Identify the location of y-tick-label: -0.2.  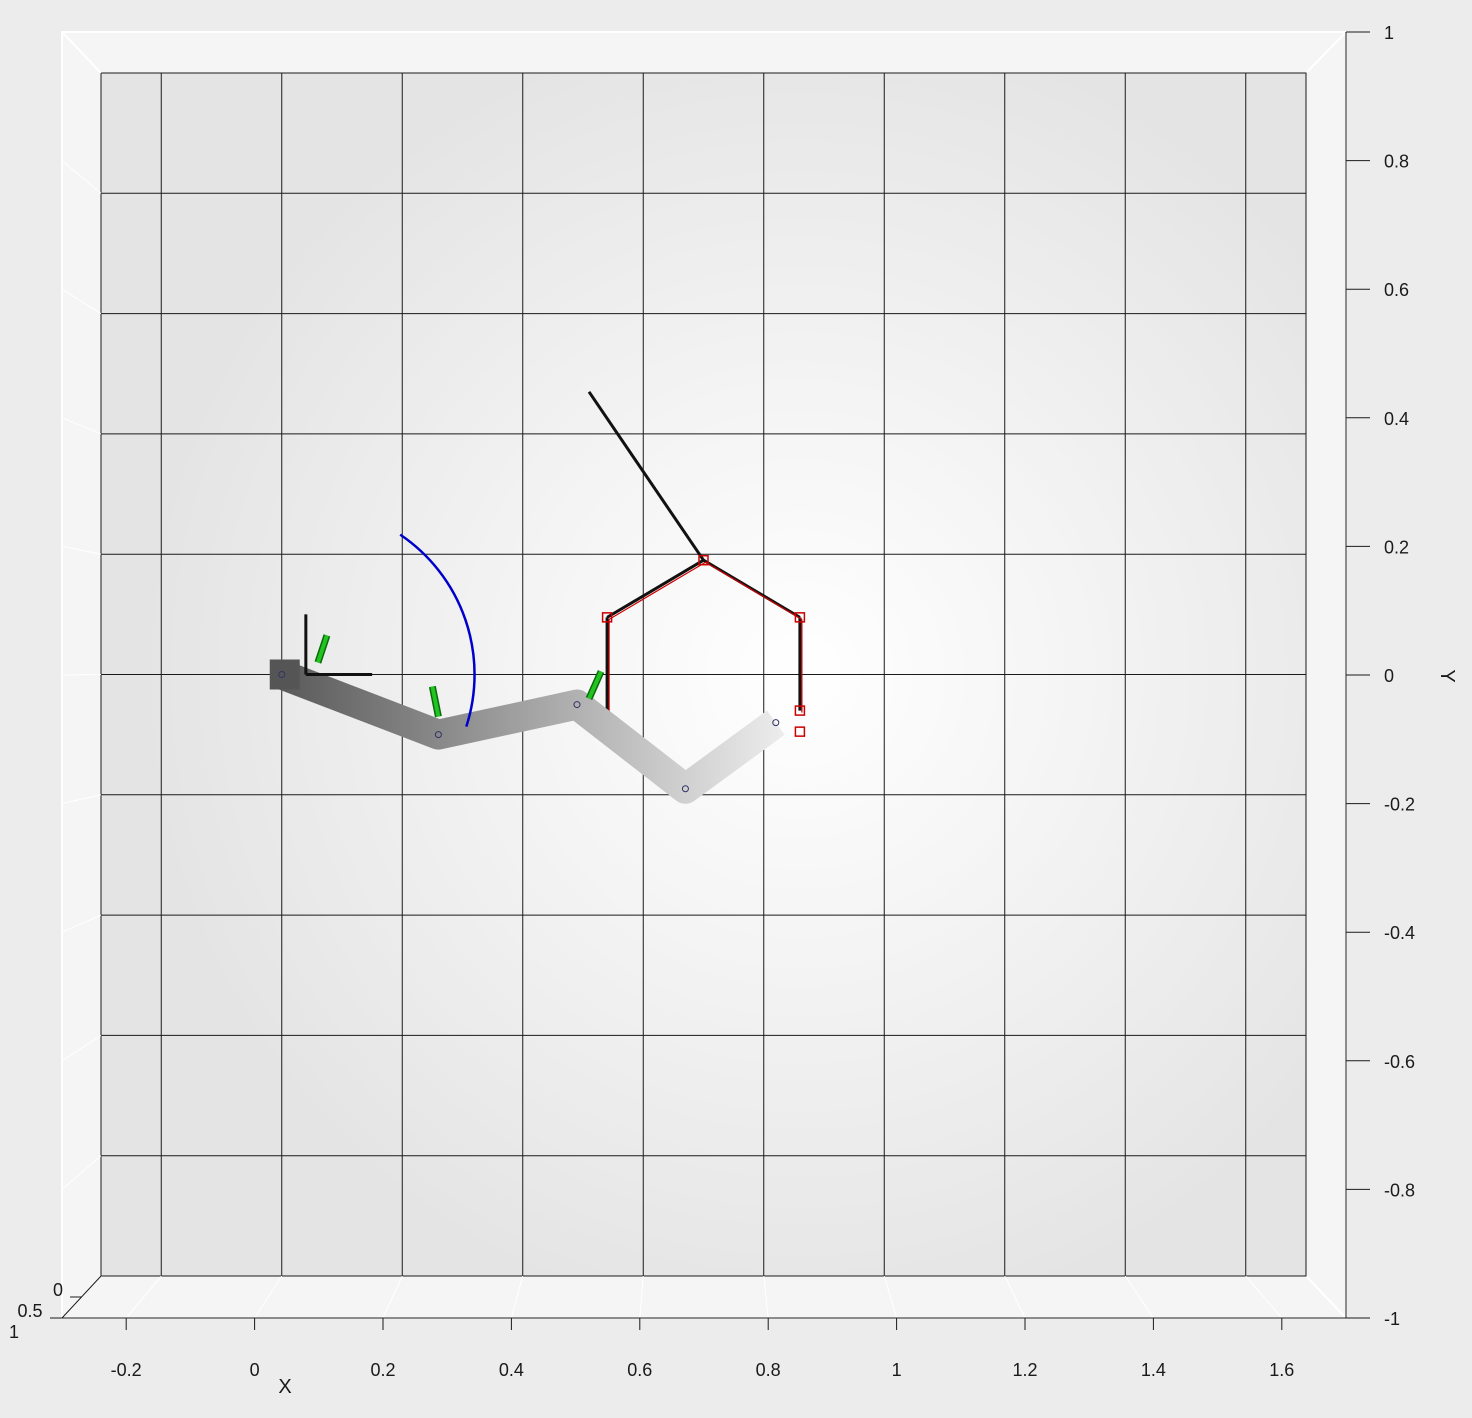
(1399, 805).